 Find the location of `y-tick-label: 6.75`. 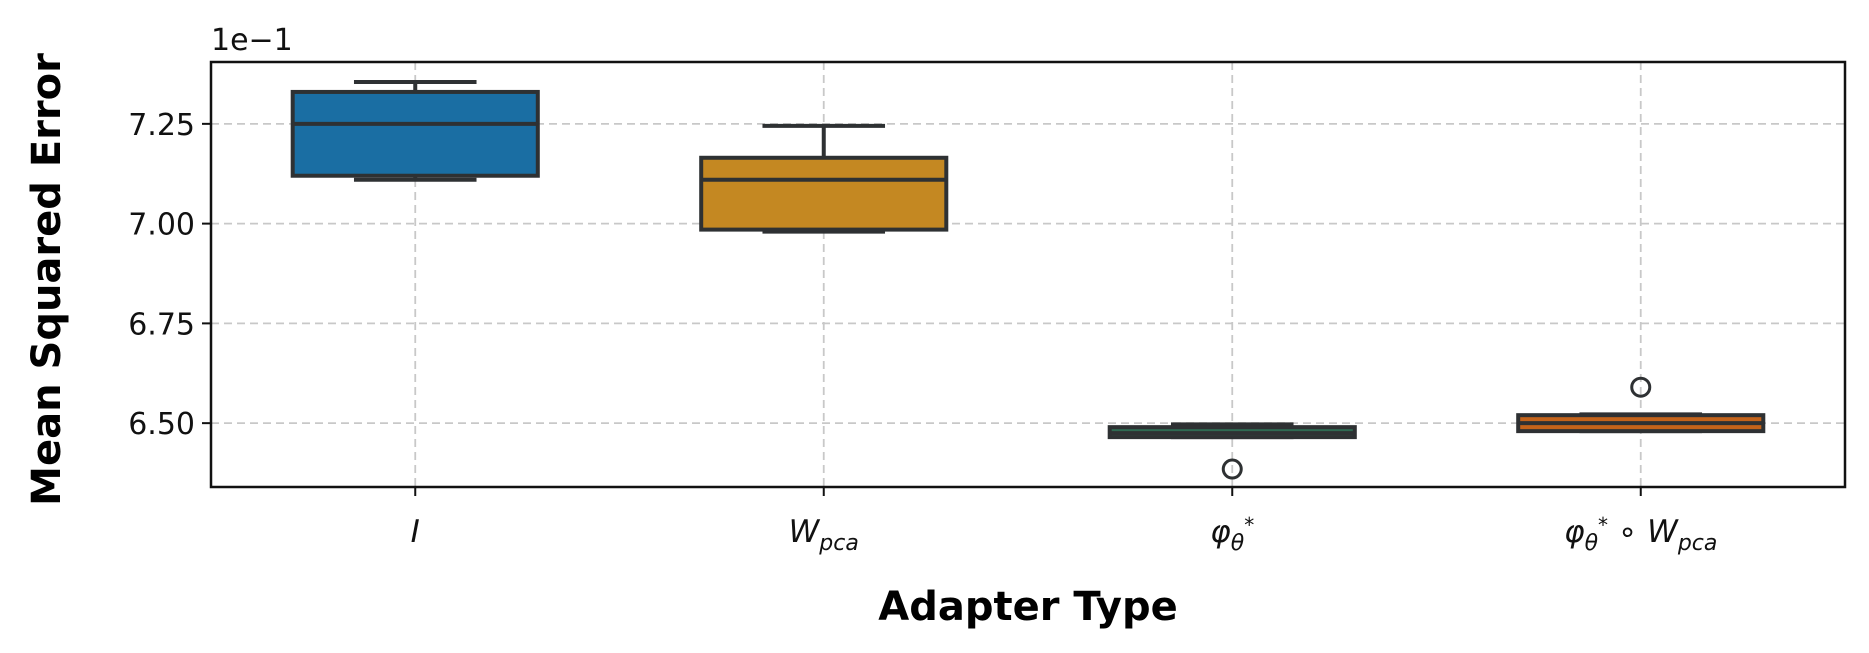

y-tick-label: 6.75 is located at coordinates (161, 324).